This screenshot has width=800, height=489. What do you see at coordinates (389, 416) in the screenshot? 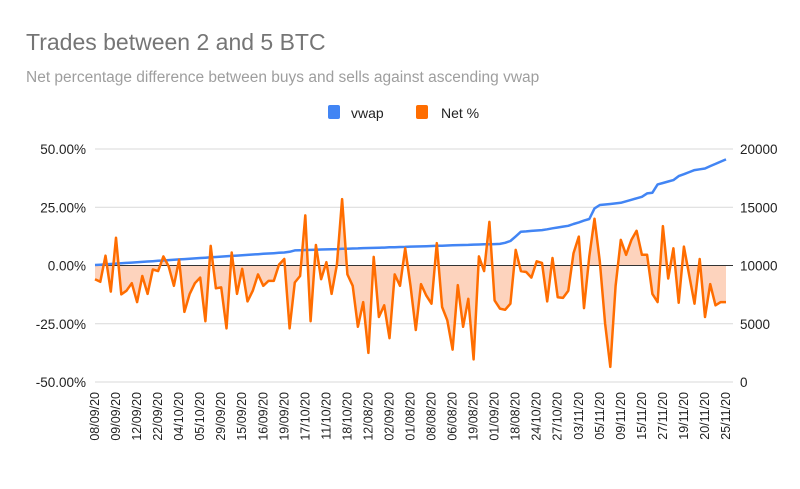
I see `x-tick-label: 02/09/20` at bounding box center [389, 416].